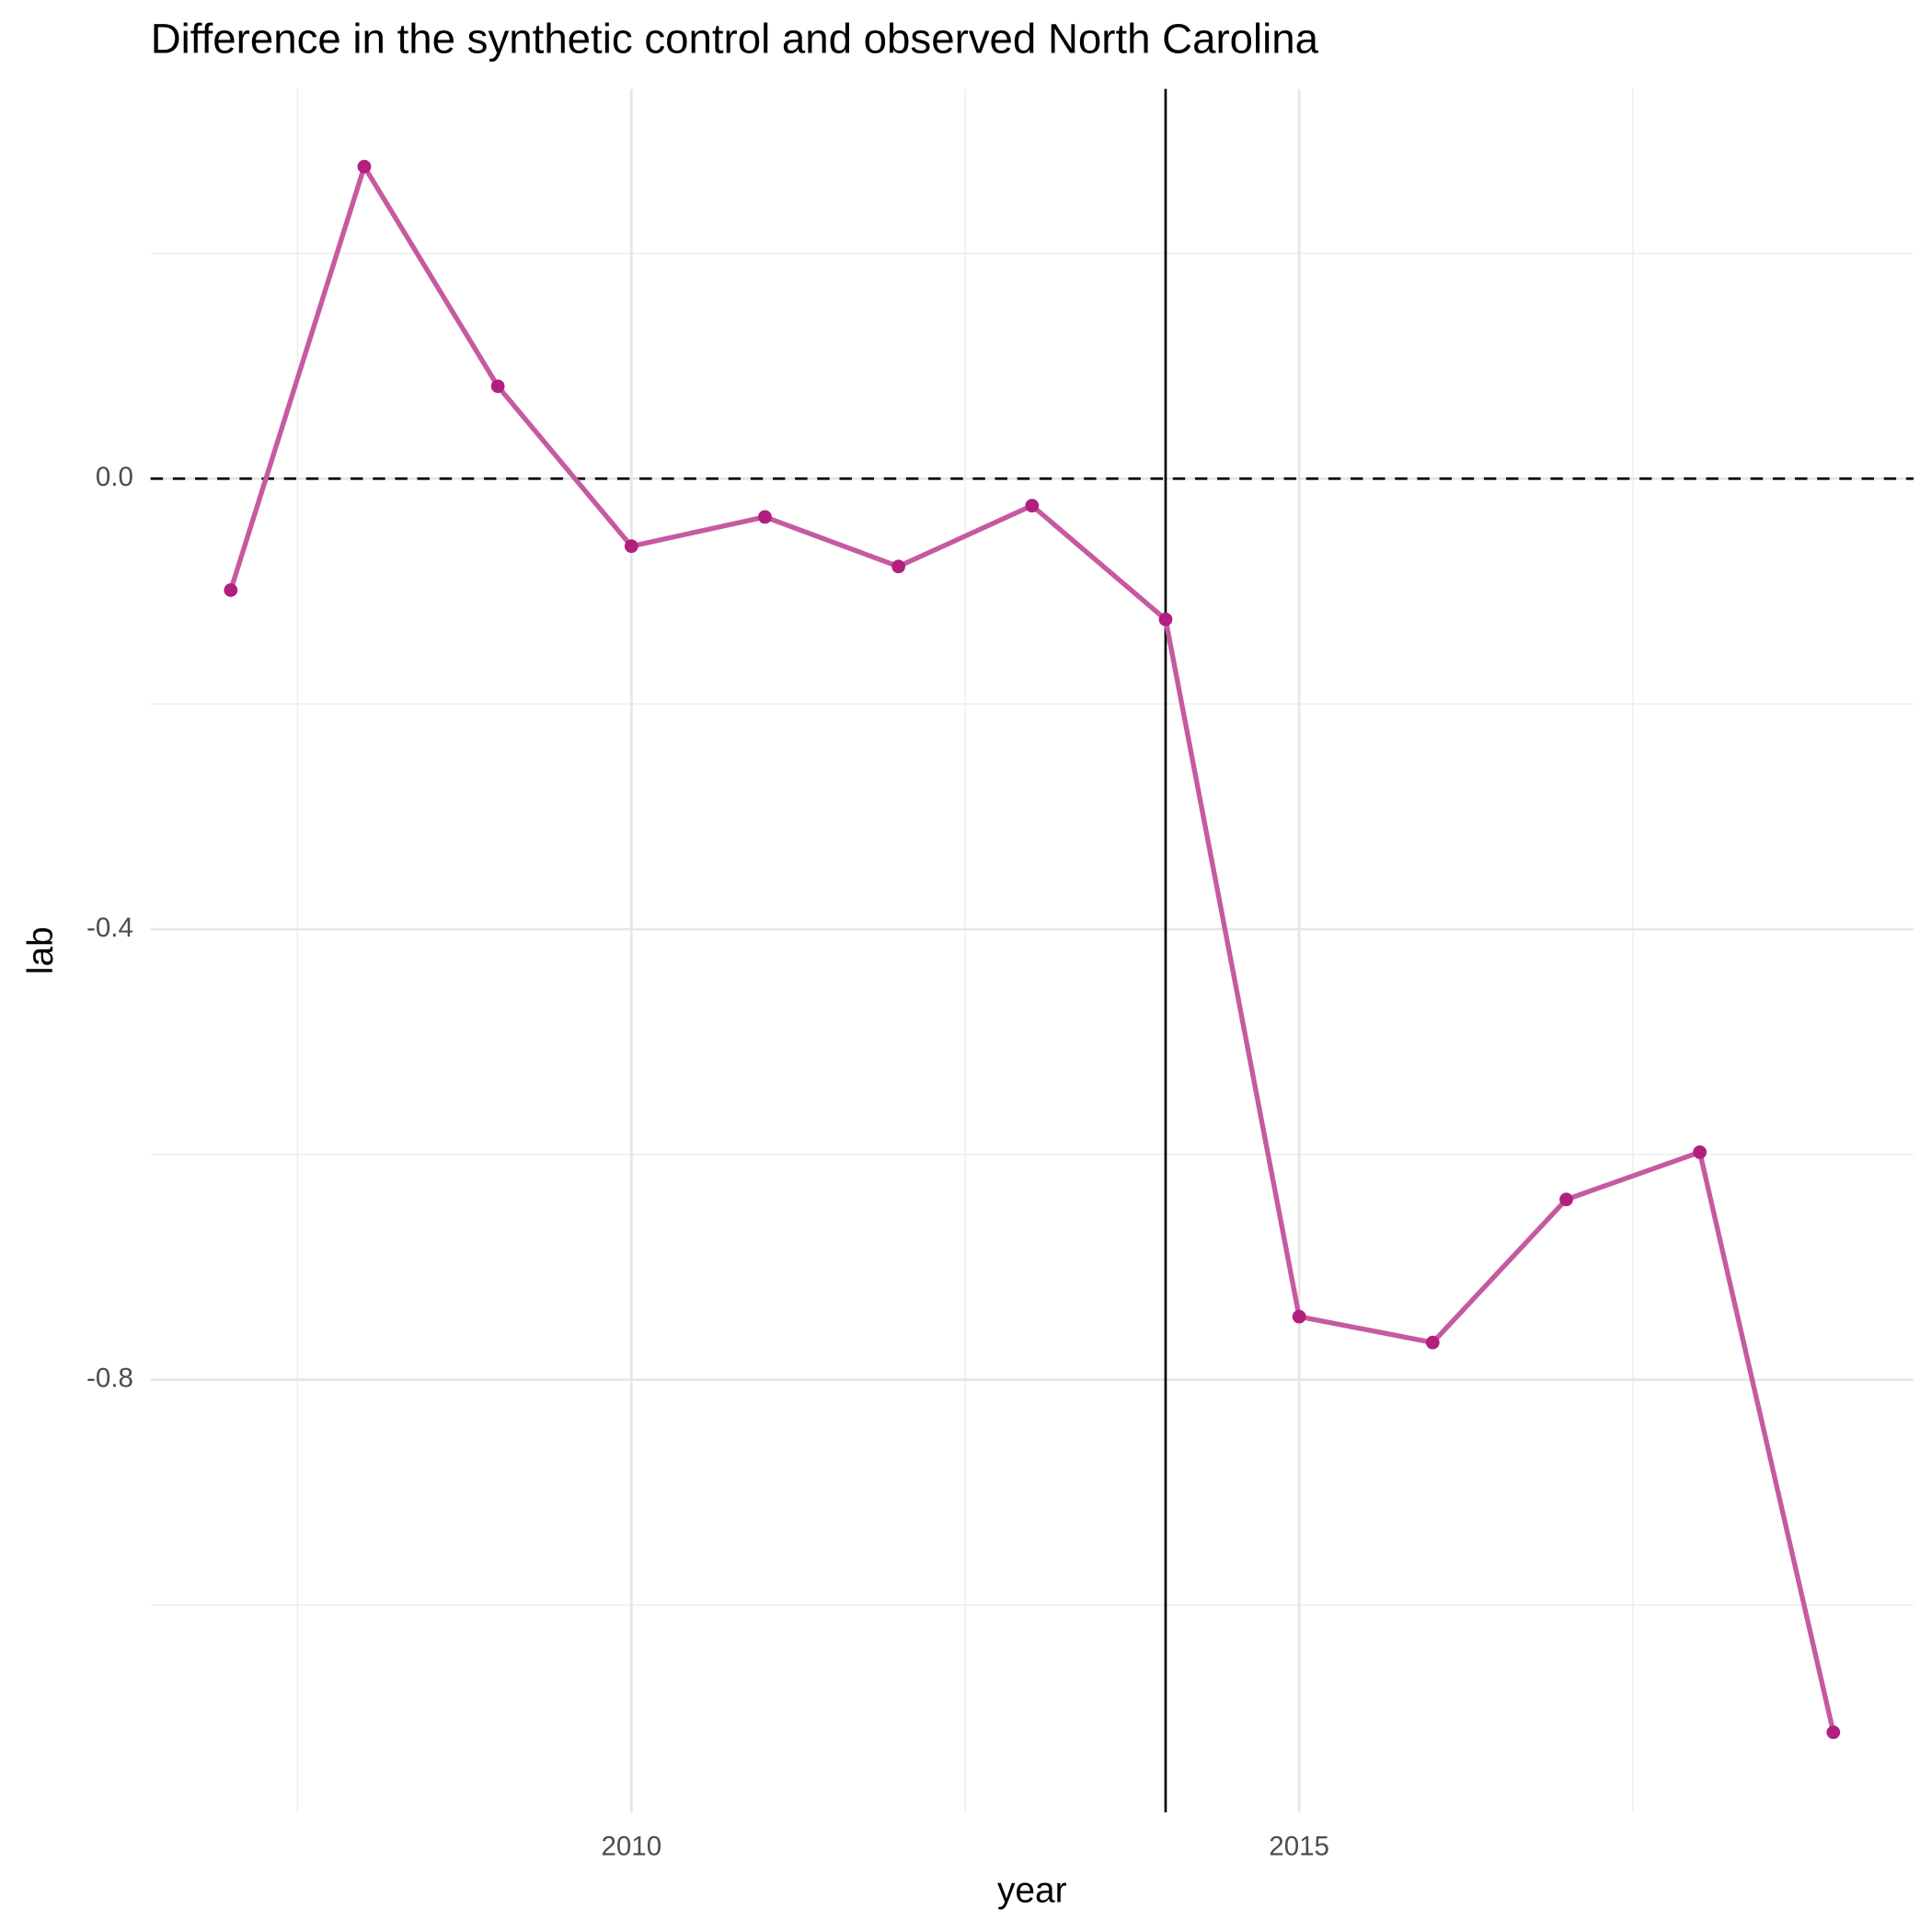 The width and height of the screenshot is (1932, 1932). I want to click on x-tick-label: 2010, so click(631, 1847).